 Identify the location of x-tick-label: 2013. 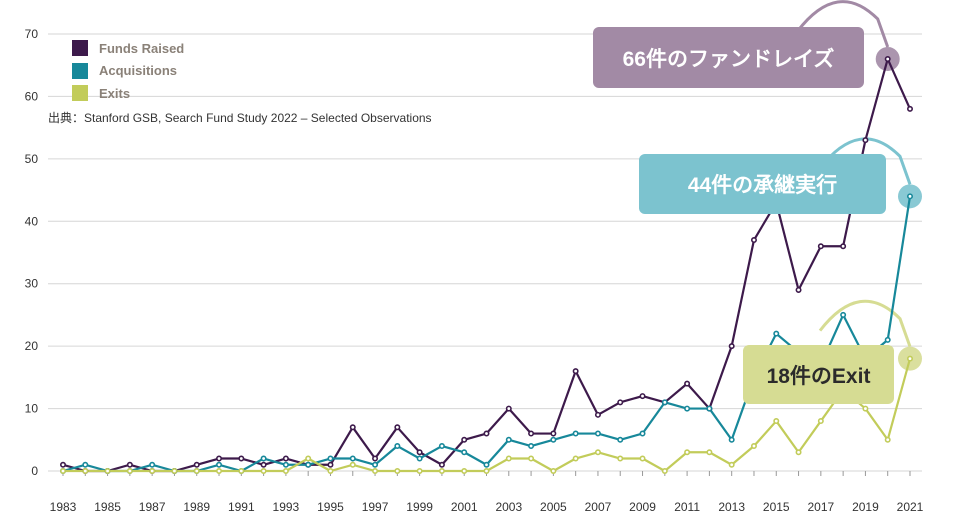
(731, 507).